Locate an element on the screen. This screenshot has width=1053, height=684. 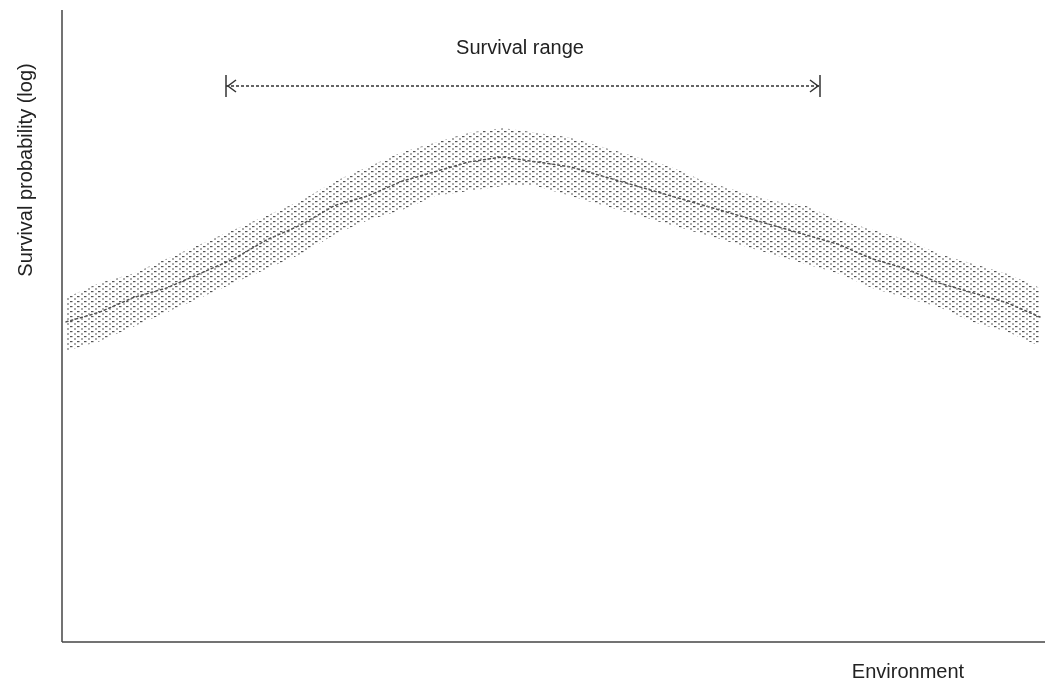
y-axis-title: Survival probability (log) is located at coordinates (25, 170).